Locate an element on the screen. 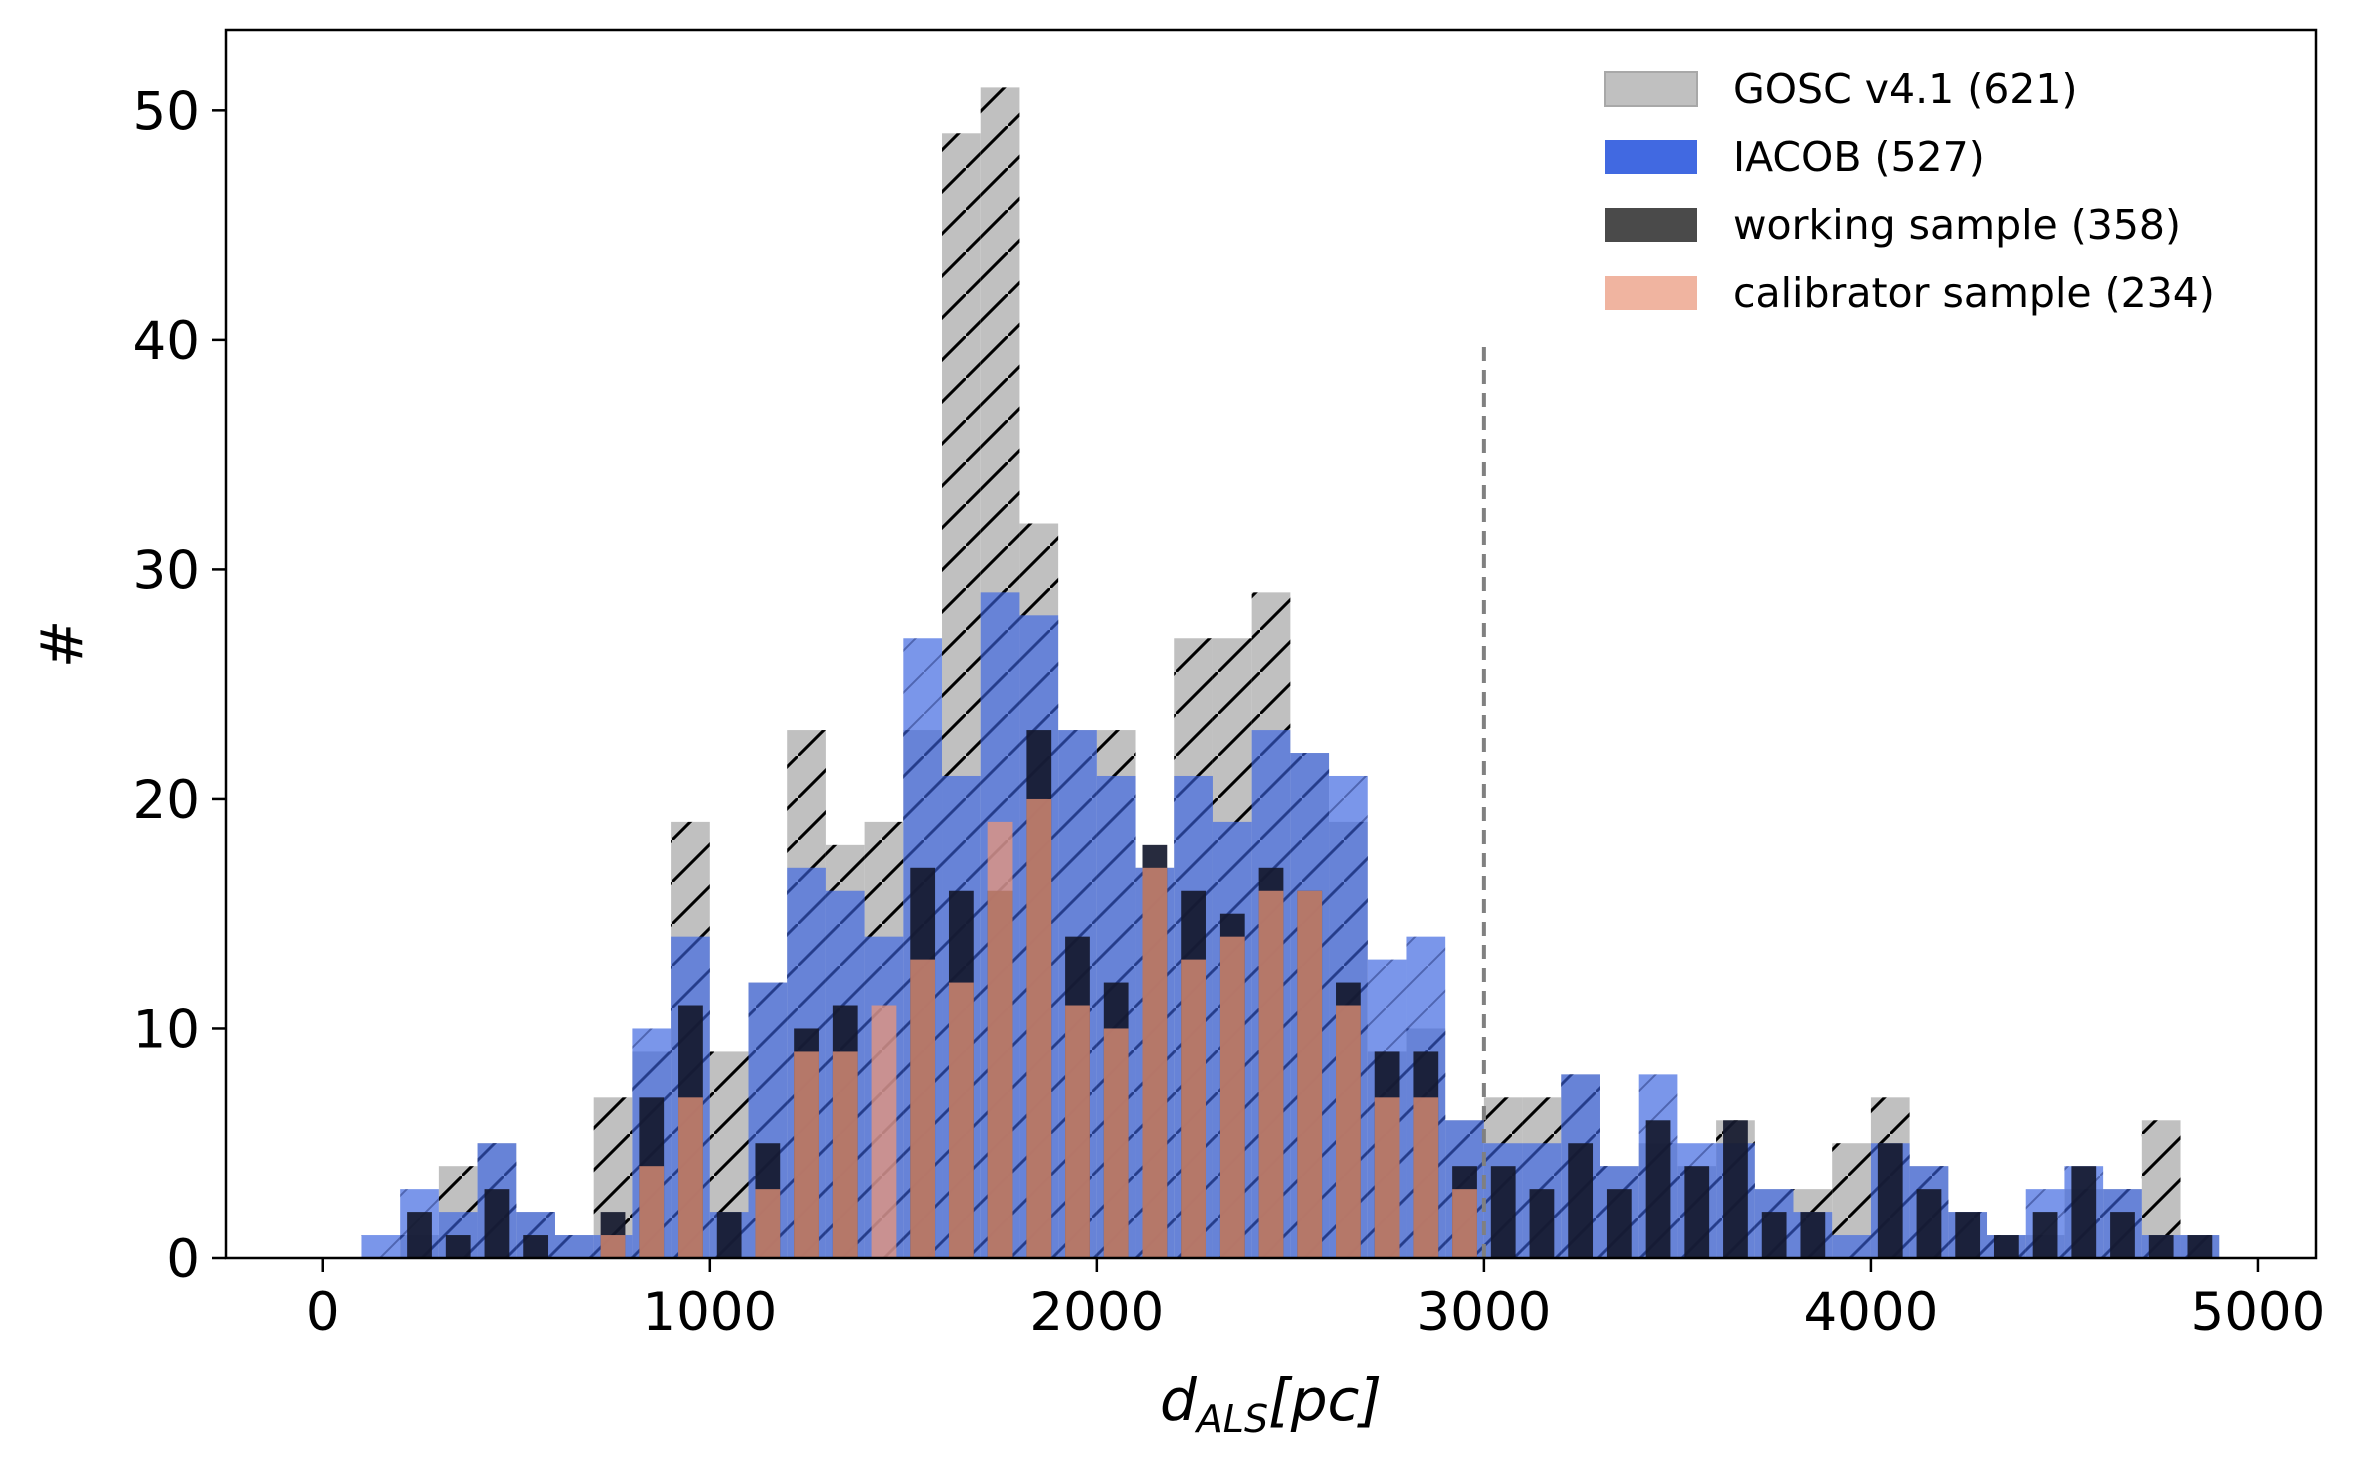  x-tick-label: 1000 is located at coordinates (709, 1312).